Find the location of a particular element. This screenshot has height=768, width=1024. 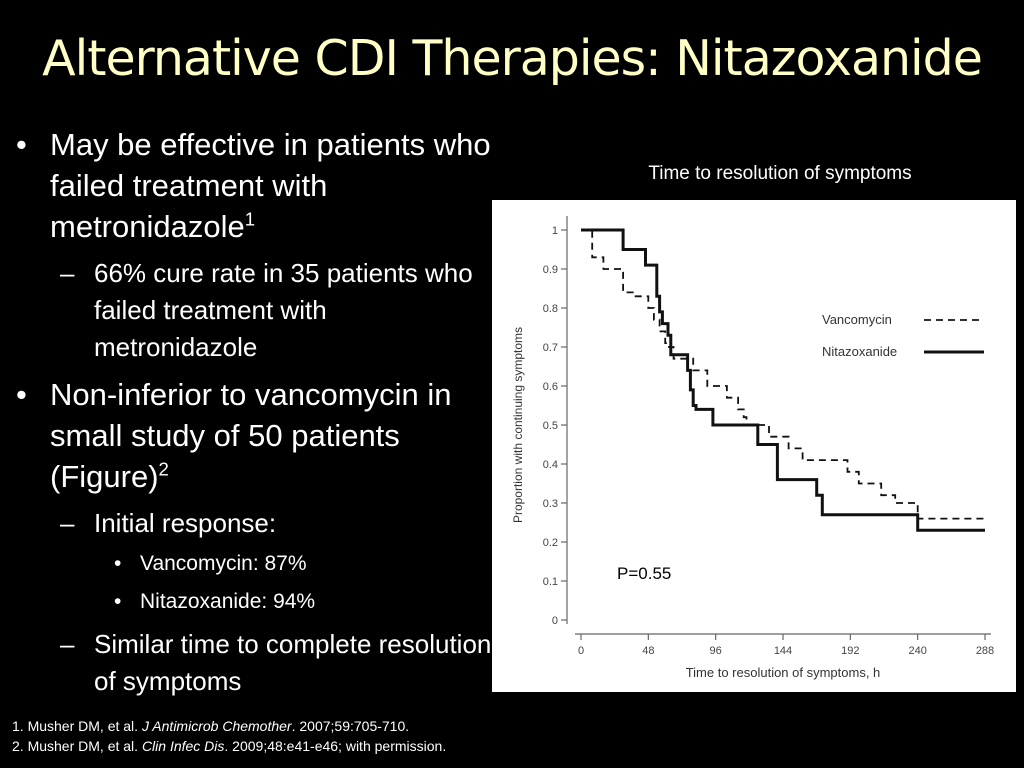

x-tick-label: 96 is located at coordinates (716, 651).